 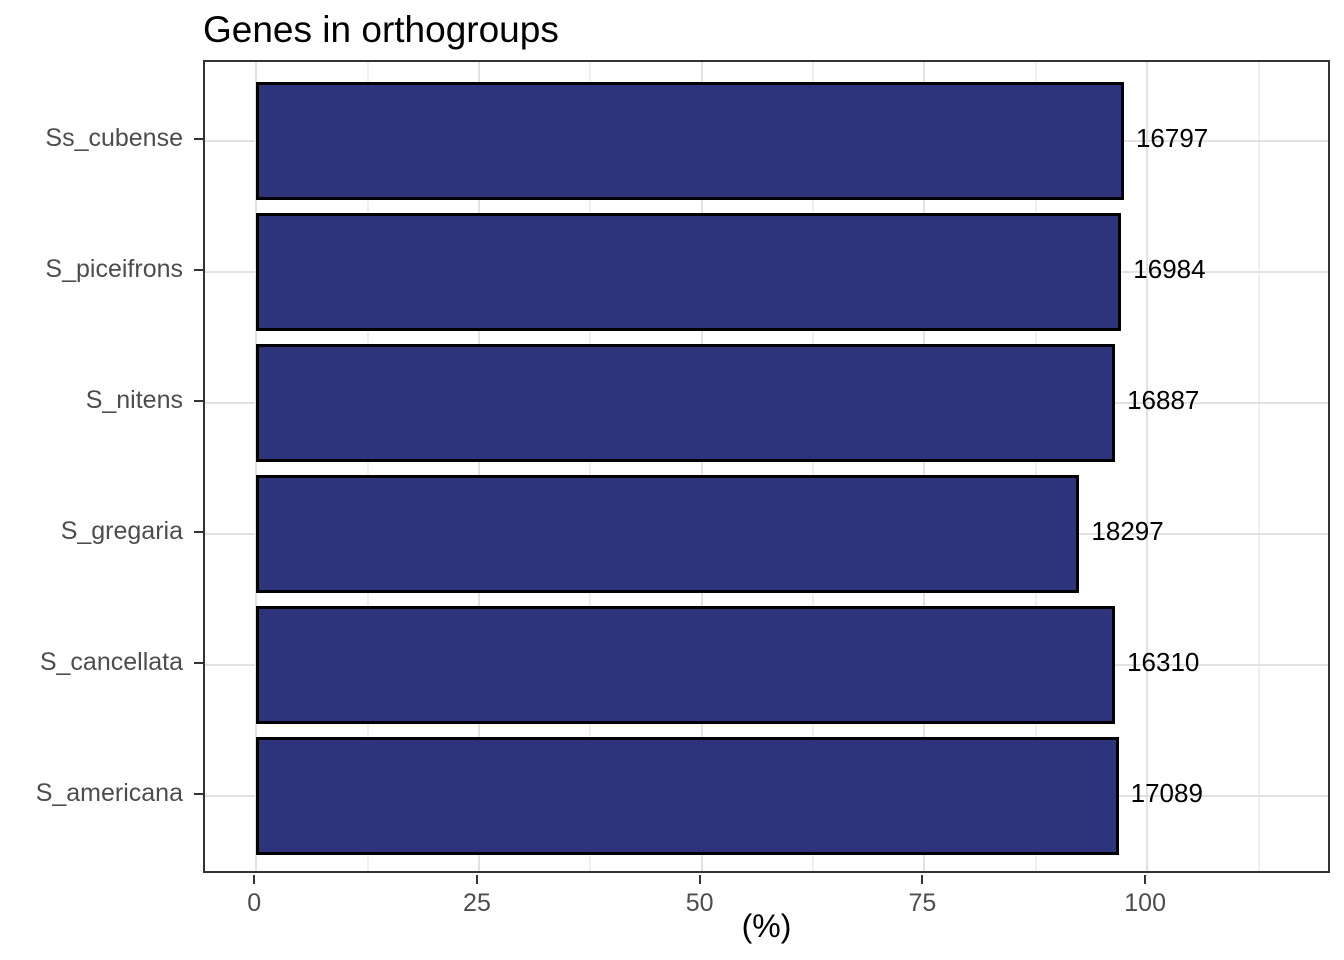 I want to click on bar-Ss_cubense, so click(x=690, y=140).